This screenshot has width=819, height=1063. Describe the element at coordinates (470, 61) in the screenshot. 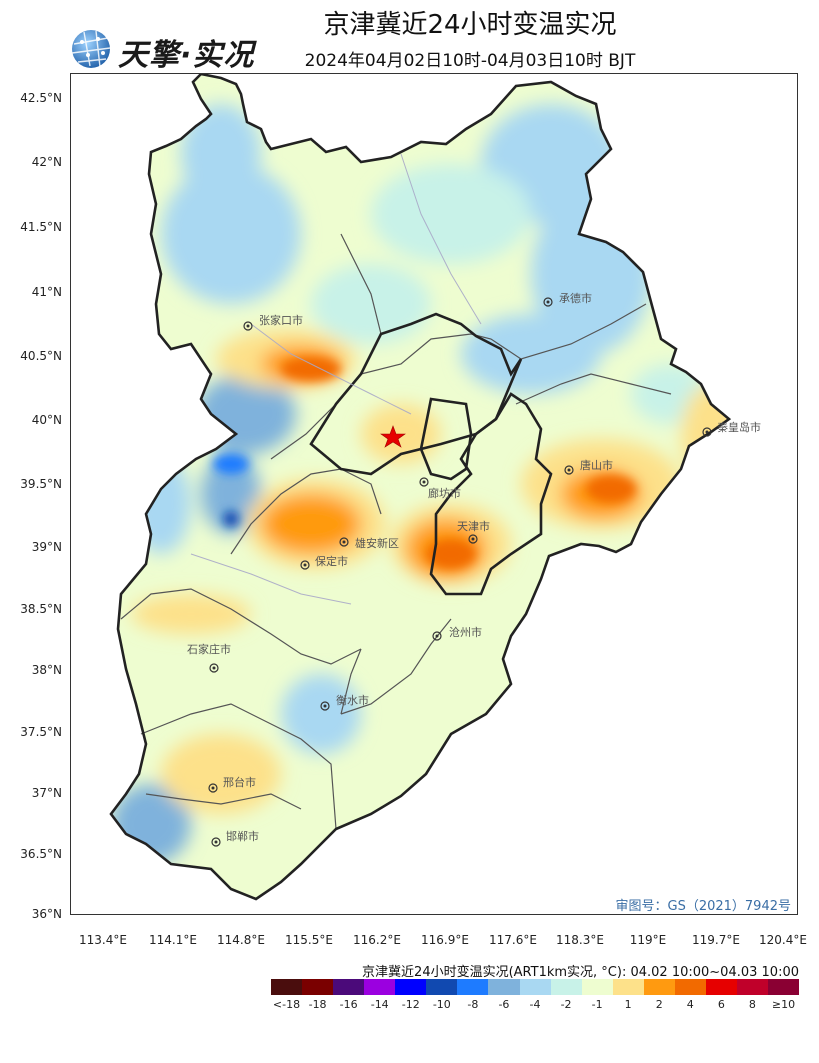

I see `map-subtitle: 2024年04月02日10时-04月03日10时 BJT` at that location.